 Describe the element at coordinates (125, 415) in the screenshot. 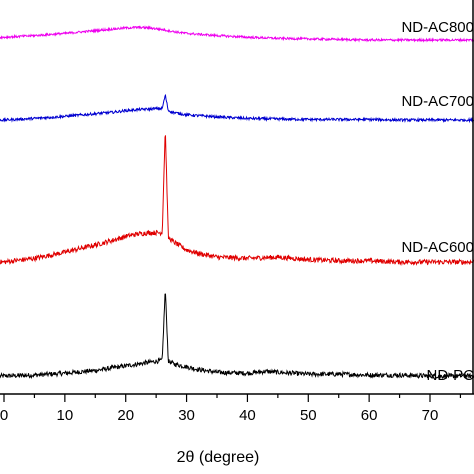

I see `x-tick-label: 20` at that location.